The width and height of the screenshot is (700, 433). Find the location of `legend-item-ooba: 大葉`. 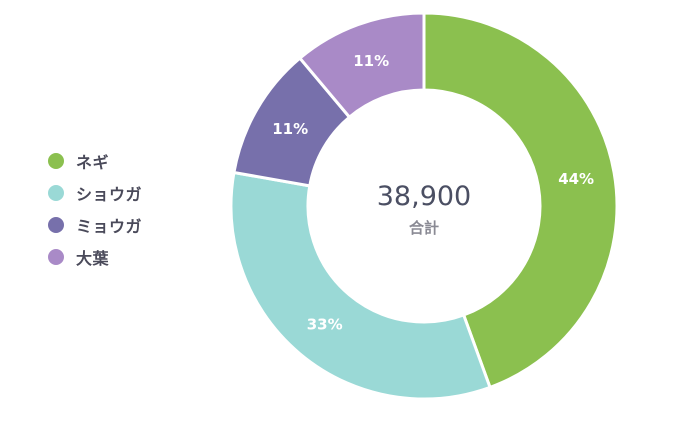

legend-item-ooba: 大葉 is located at coordinates (95, 257).